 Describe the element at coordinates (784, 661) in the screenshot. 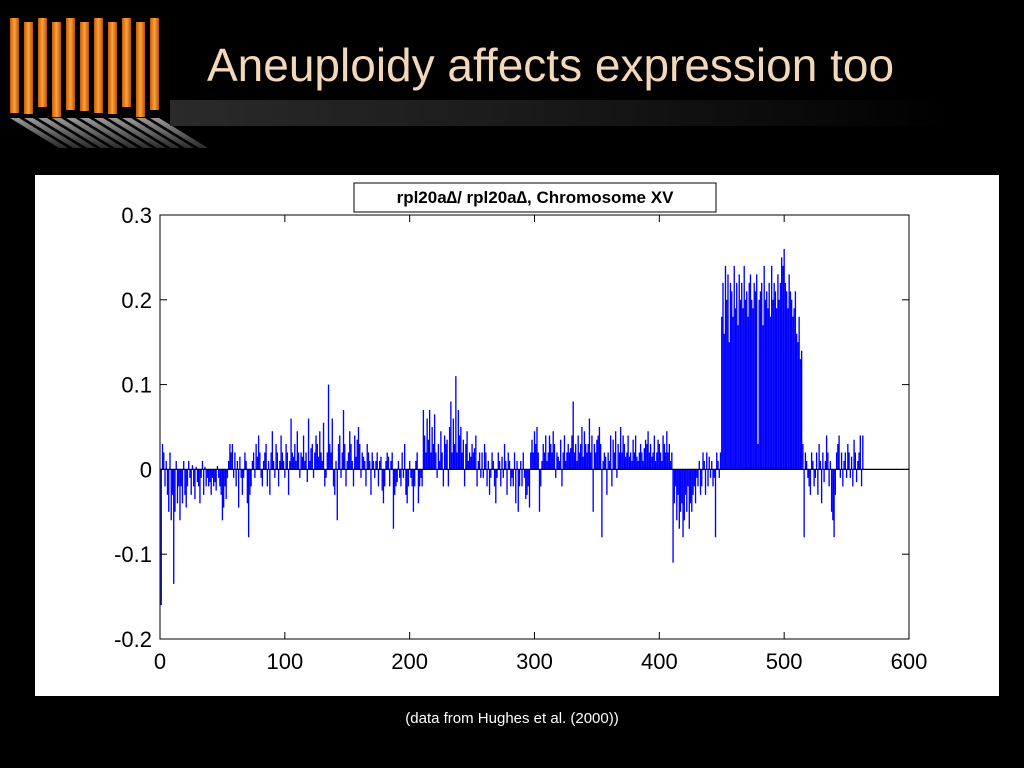

I see `x-tick-label: 500` at that location.